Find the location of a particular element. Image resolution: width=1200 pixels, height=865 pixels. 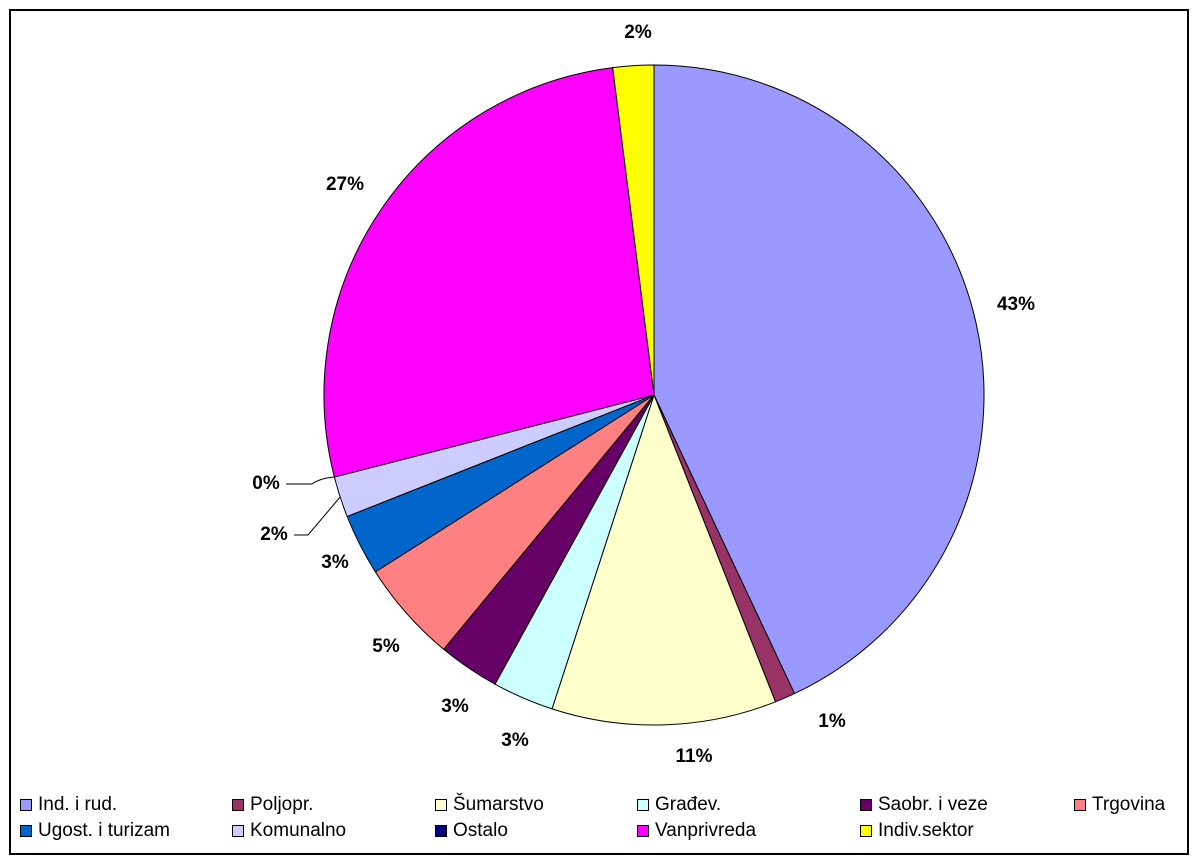

legend-item: Ugost. i turizam is located at coordinates (95, 831).